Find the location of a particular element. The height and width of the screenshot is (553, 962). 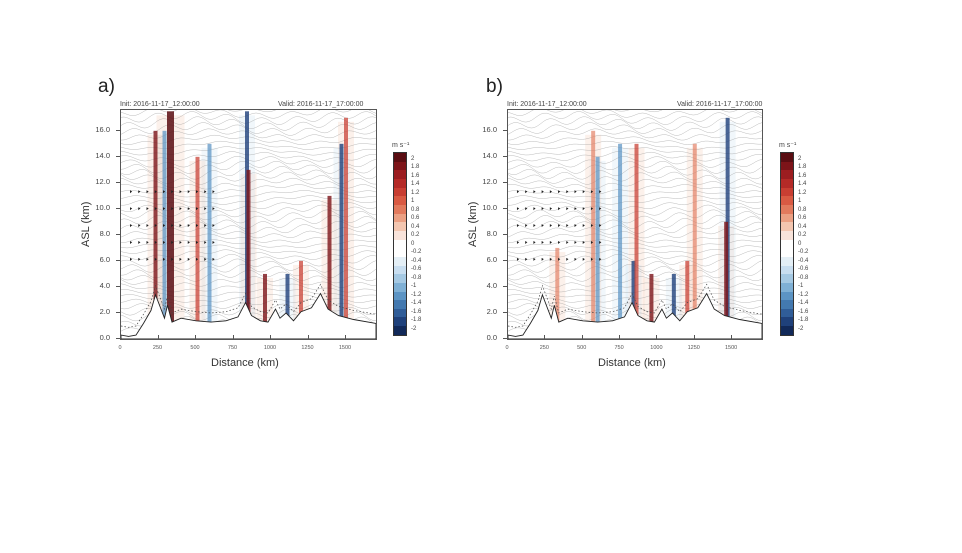

downdraft-band is located at coordinates (620, 236).